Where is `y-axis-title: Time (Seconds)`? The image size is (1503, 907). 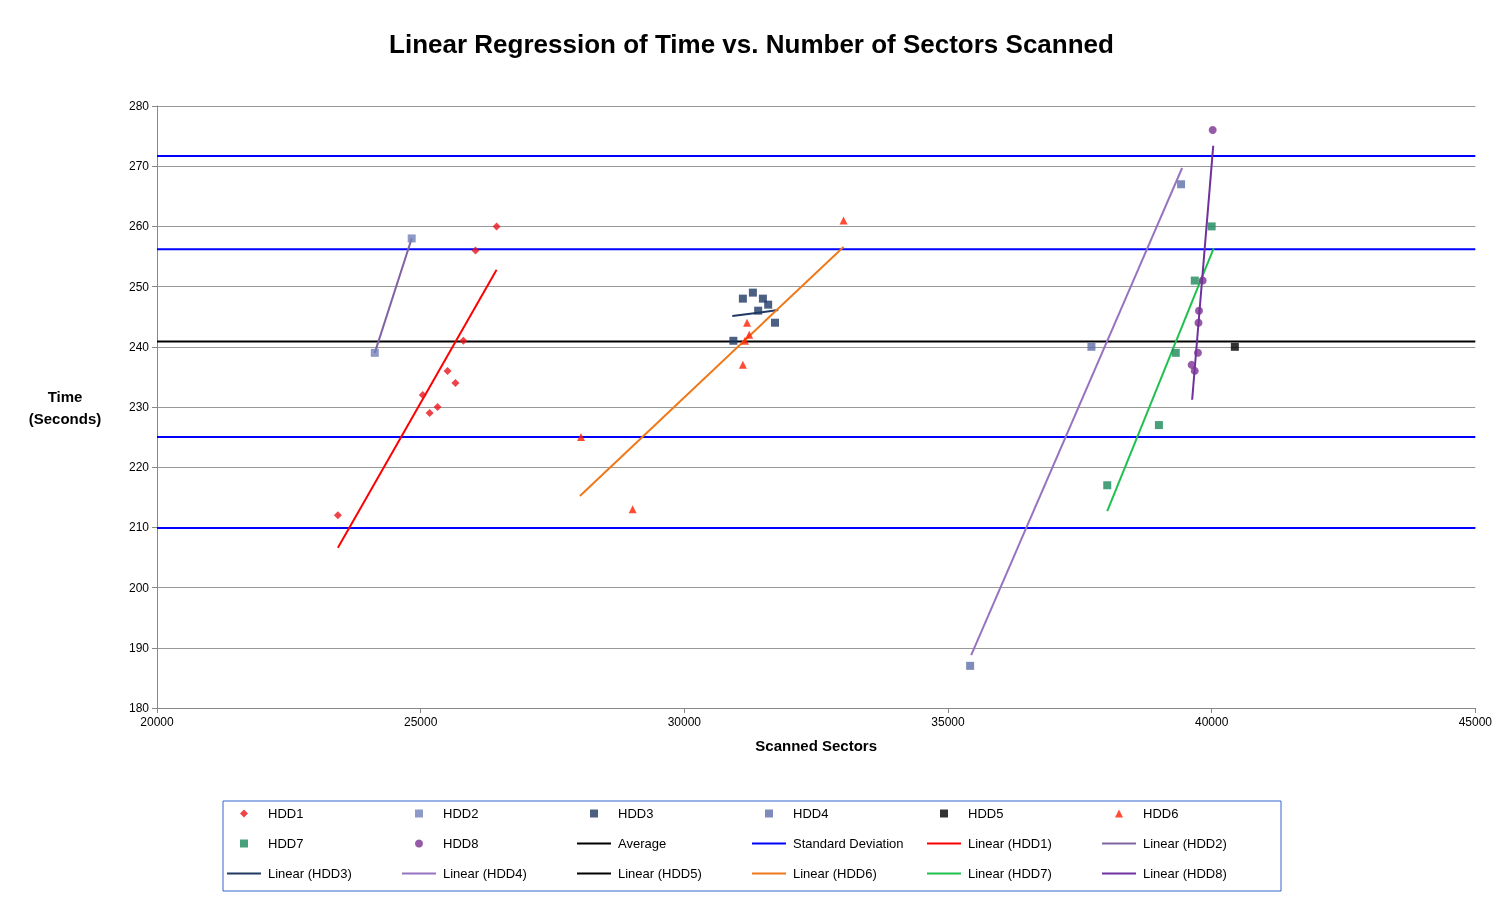
y-axis-title: Time (Seconds) is located at coordinates (65, 407).